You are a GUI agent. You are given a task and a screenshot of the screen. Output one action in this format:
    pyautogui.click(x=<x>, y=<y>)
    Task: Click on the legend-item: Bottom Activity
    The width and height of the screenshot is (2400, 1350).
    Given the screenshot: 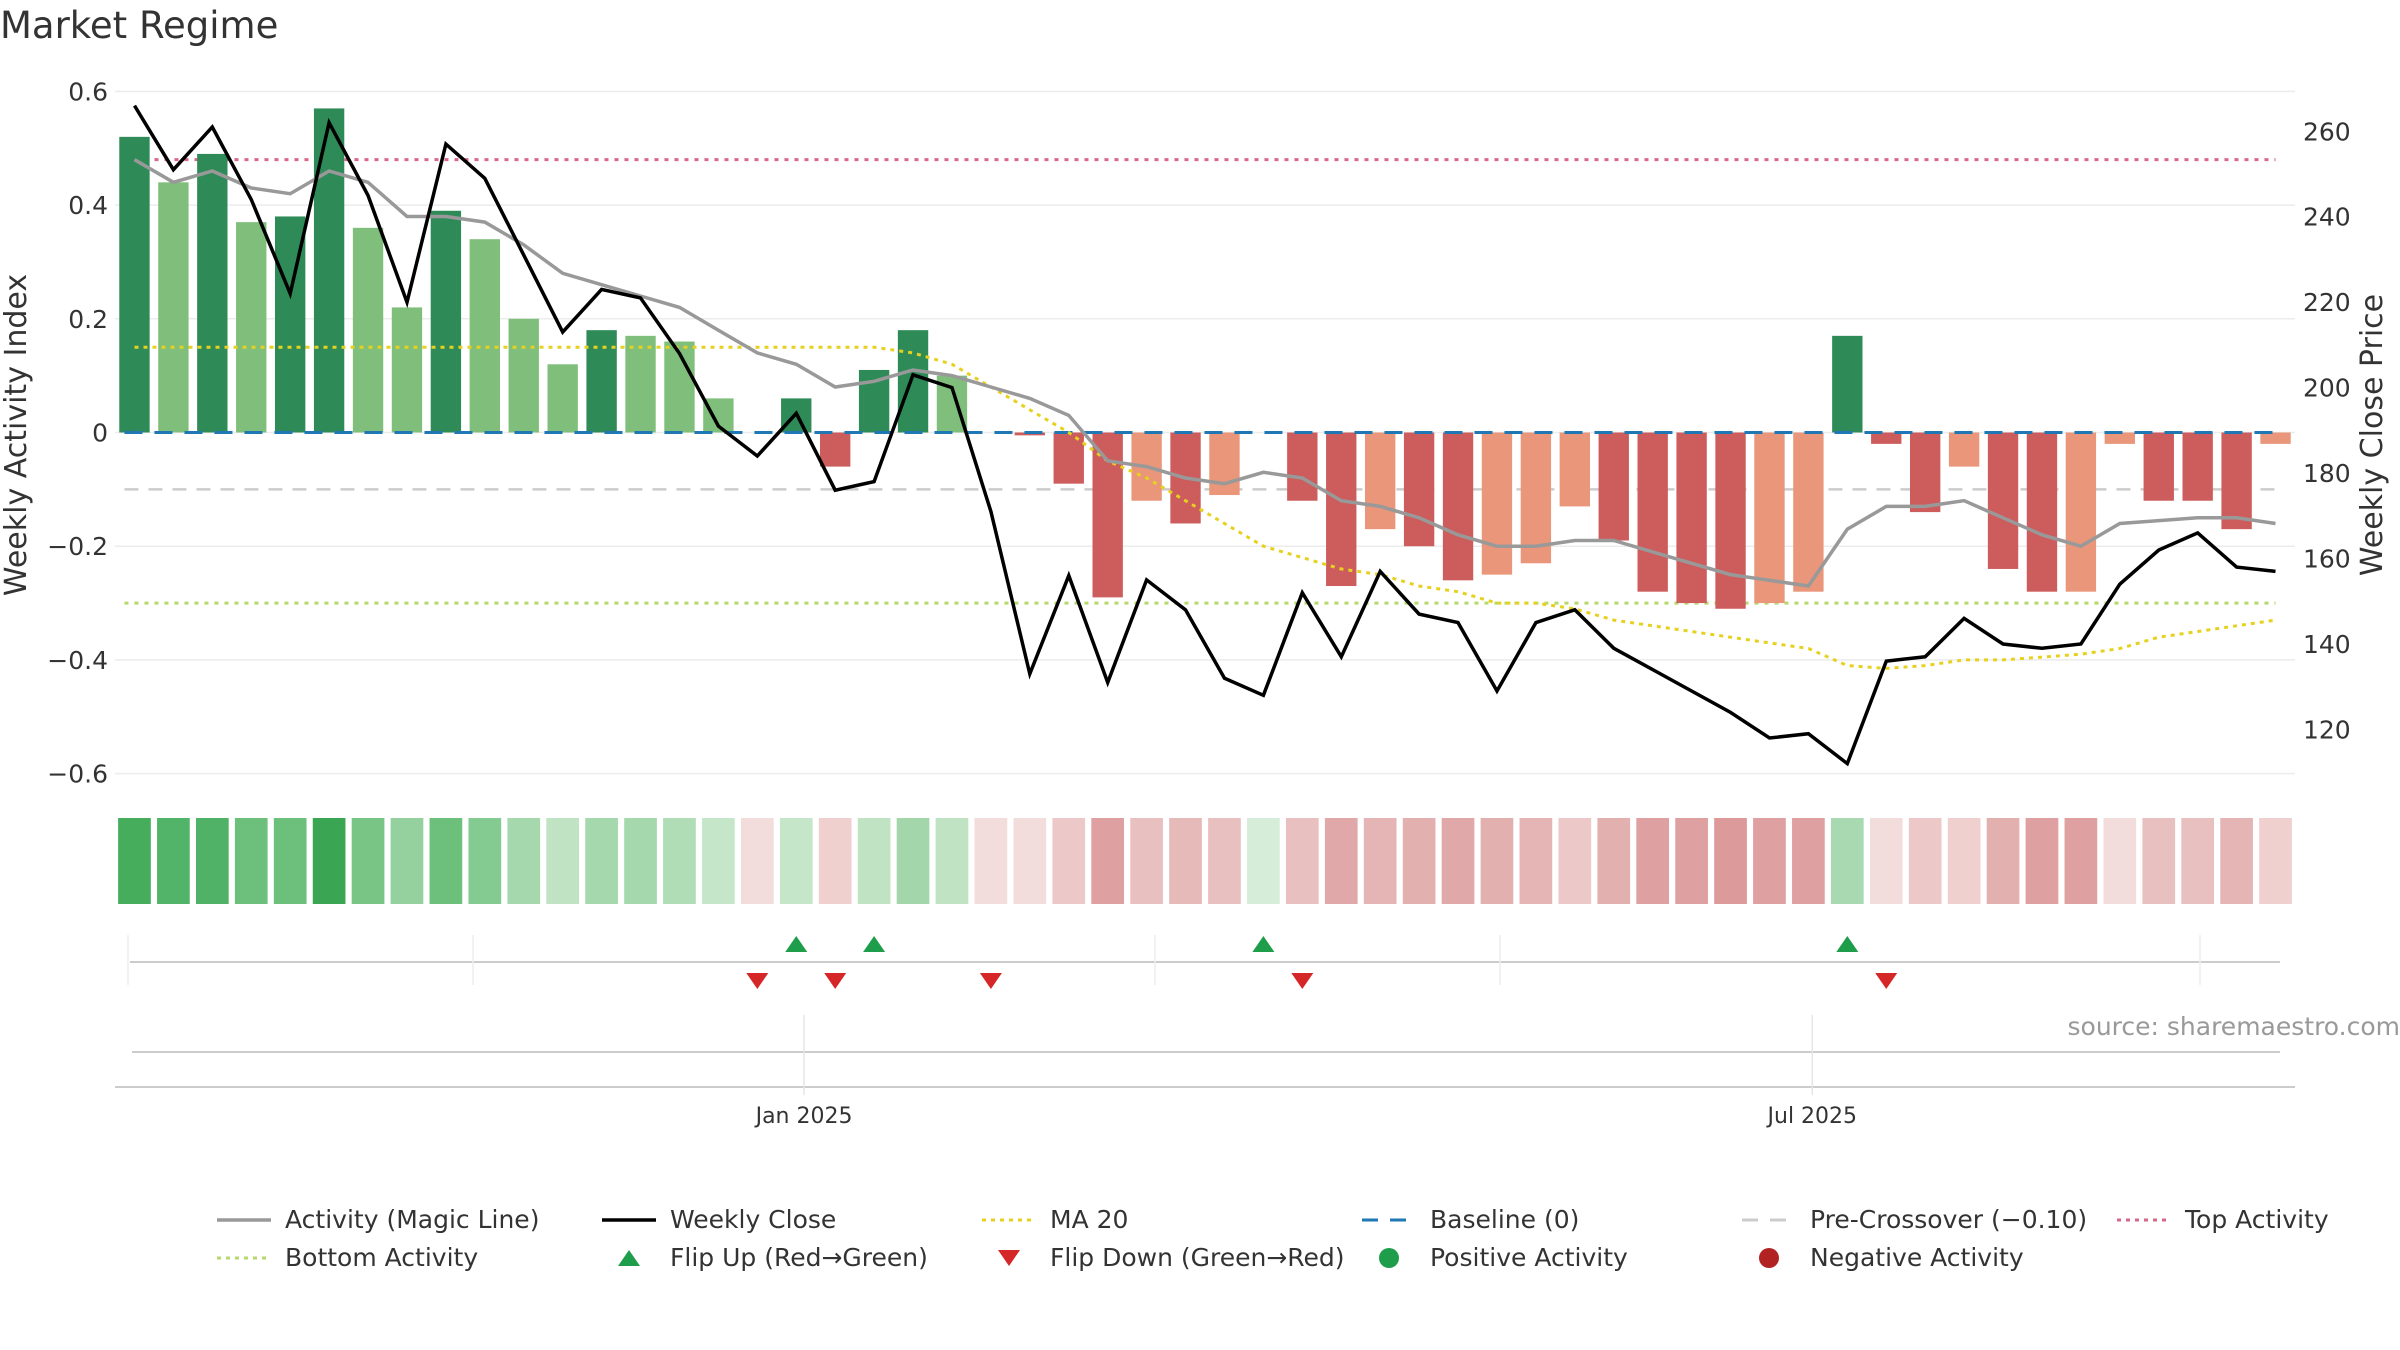 What is the action you would take?
    pyautogui.click(x=346, y=1257)
    